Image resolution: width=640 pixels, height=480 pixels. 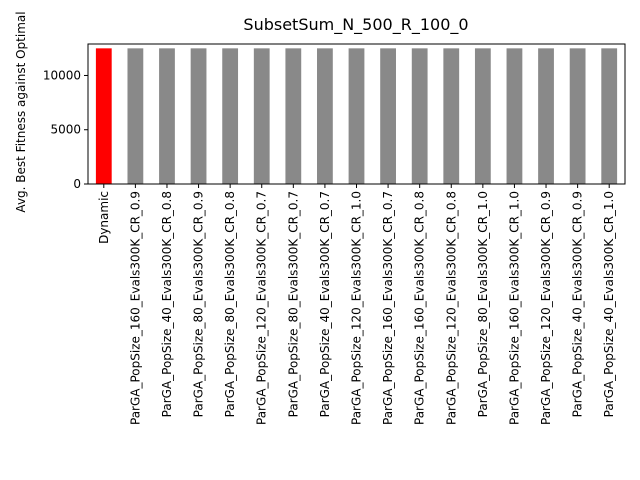 What do you see at coordinates (355, 25) in the screenshot?
I see `chart-title: SubsetSum_N_500_R_100_0` at bounding box center [355, 25].